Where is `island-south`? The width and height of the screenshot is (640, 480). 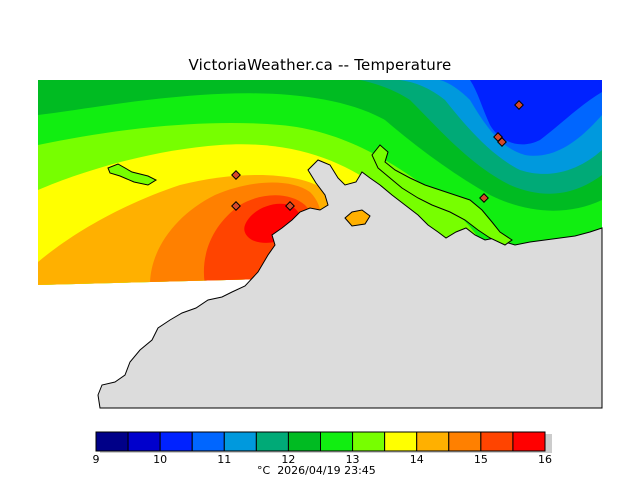
island-south is located at coordinates (357, 218).